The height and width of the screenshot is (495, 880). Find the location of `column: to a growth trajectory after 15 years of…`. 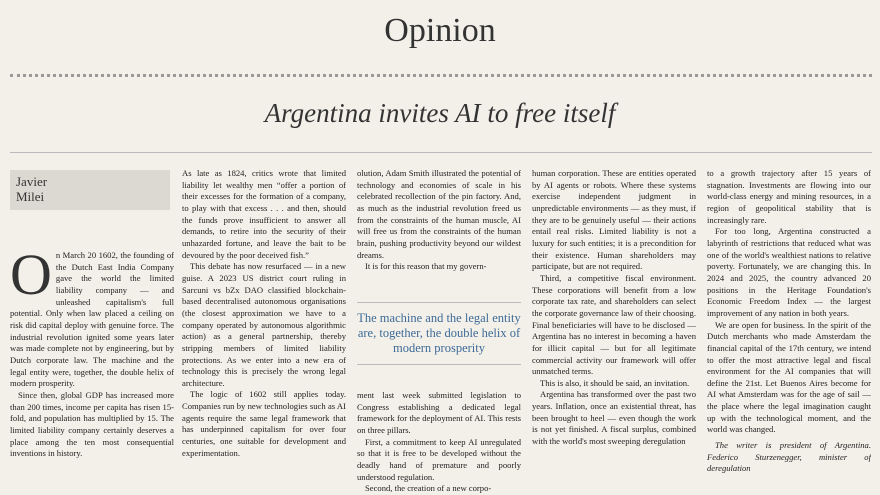

column: to a growth trajectory after 15 years of… is located at coordinates (789, 331).